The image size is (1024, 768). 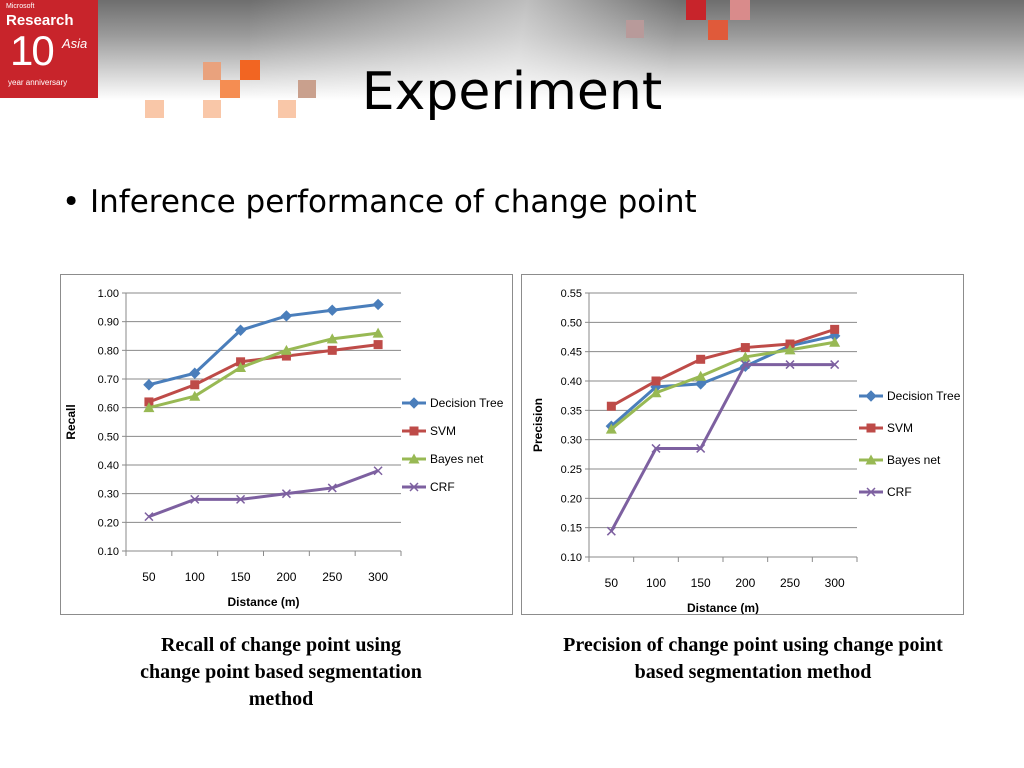 What do you see at coordinates (722, 447) in the screenshot?
I see `series-line-crf` at bounding box center [722, 447].